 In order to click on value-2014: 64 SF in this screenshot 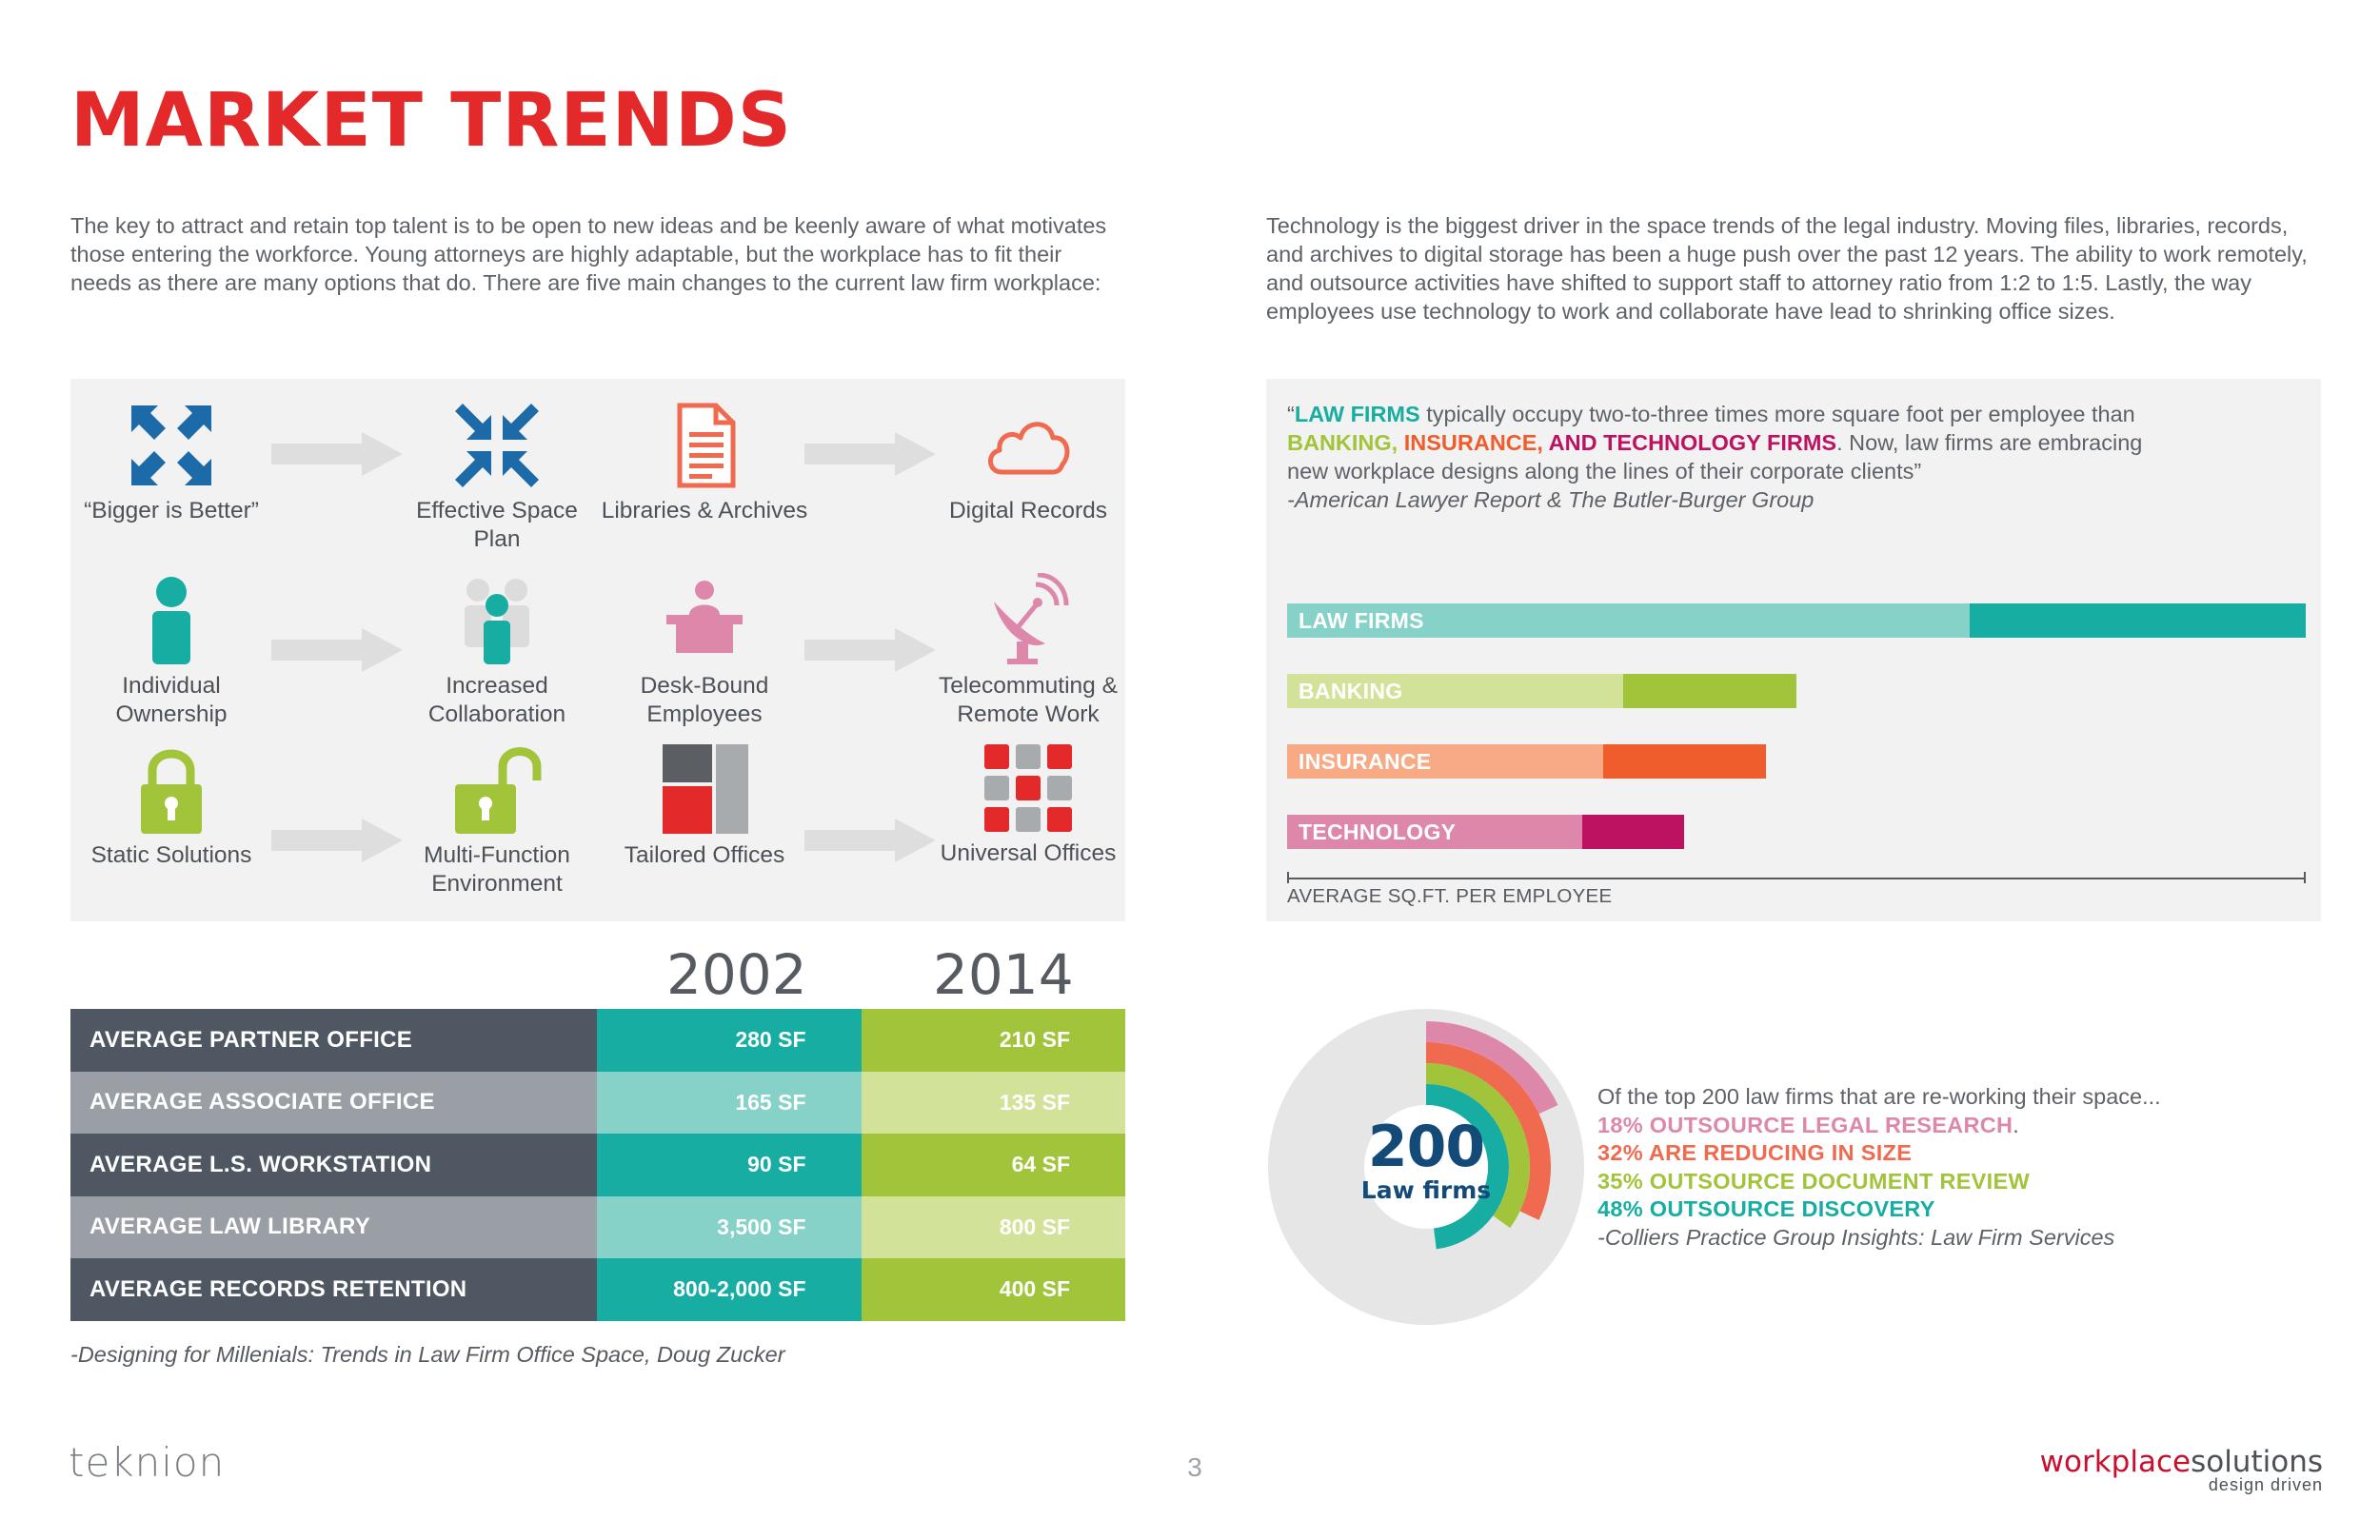, I will do `click(993, 1165)`.